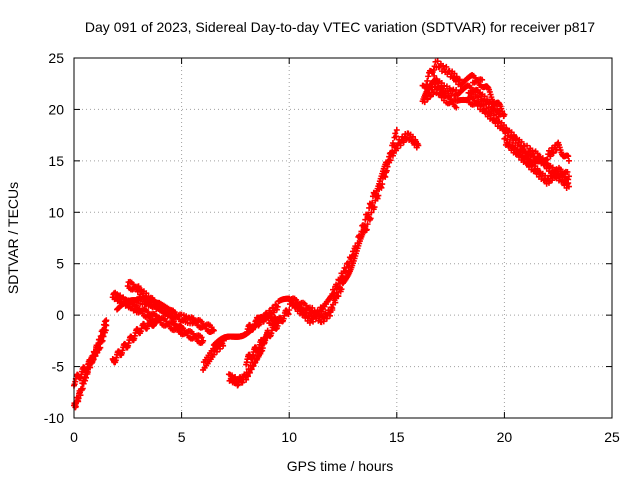 Image resolution: width=640 pixels, height=480 pixels. Describe the element at coordinates (60, 264) in the screenshot. I see `y-tick-label: 5` at that location.